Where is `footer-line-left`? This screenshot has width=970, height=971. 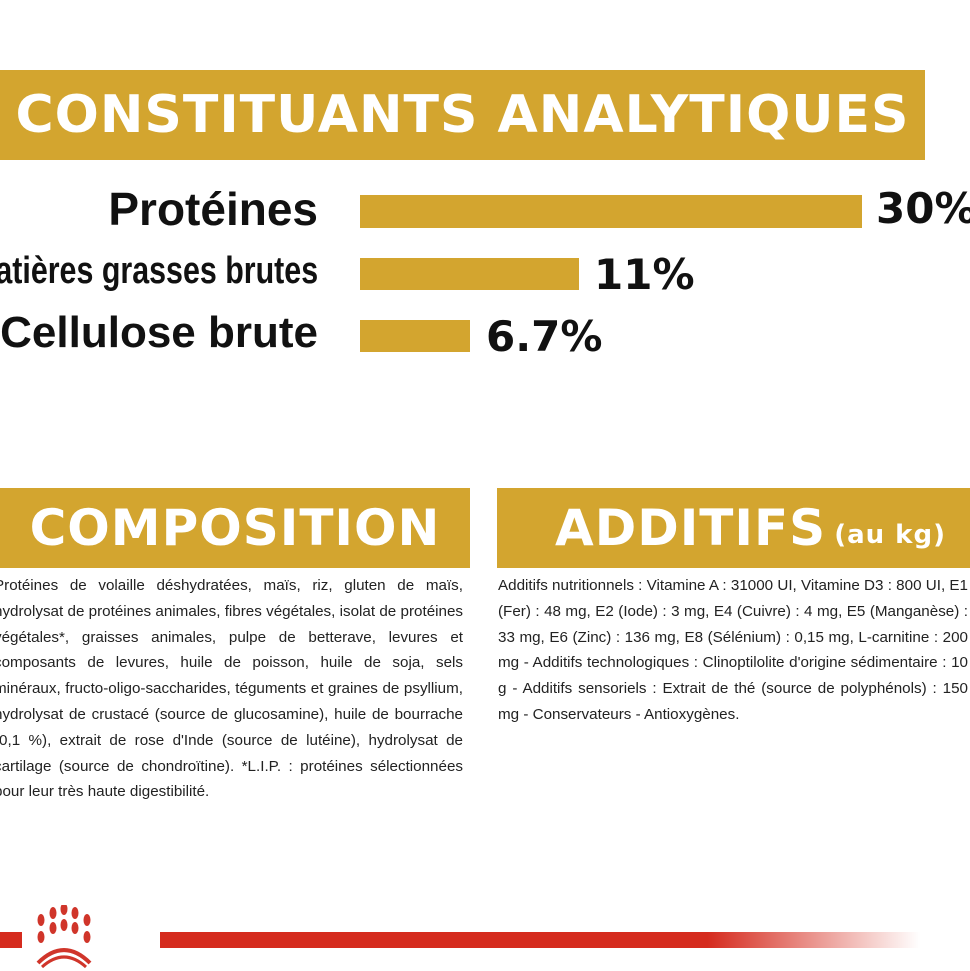
footer-line-left is located at coordinates (11, 940).